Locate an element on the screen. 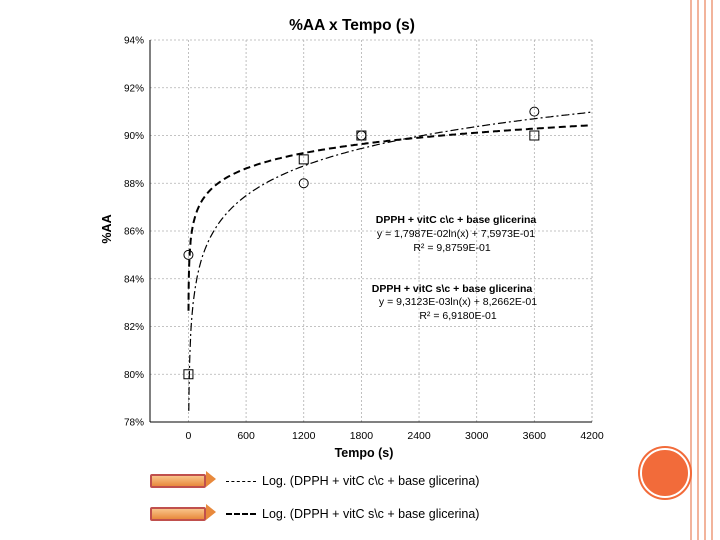 This screenshot has width=720, height=540. y-tick-label: 92% is located at coordinates (134, 88).